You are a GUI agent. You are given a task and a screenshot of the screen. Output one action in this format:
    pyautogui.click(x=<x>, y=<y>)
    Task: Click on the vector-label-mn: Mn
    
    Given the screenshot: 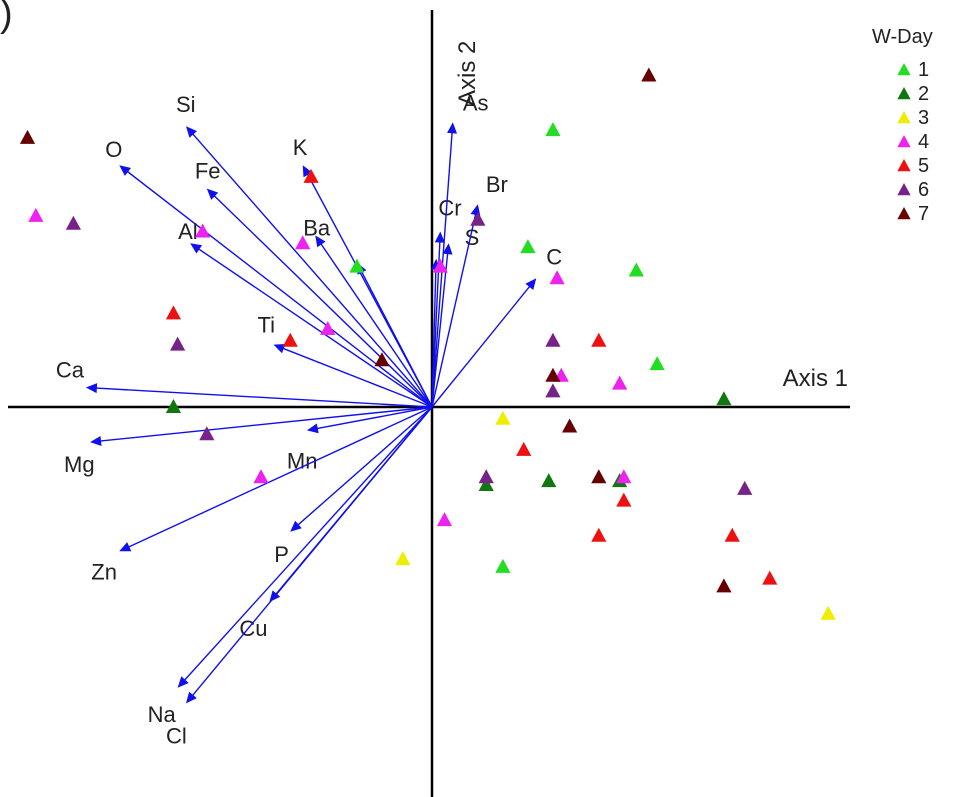 What is the action you would take?
    pyautogui.click(x=302, y=460)
    